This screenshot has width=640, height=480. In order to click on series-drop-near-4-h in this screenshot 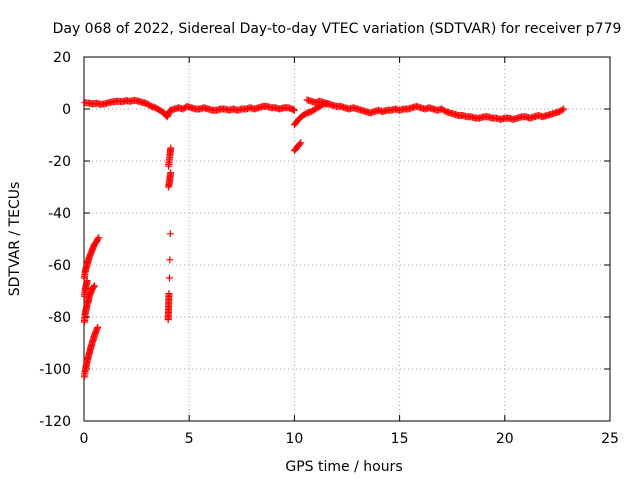, I will do `click(169, 234)`.